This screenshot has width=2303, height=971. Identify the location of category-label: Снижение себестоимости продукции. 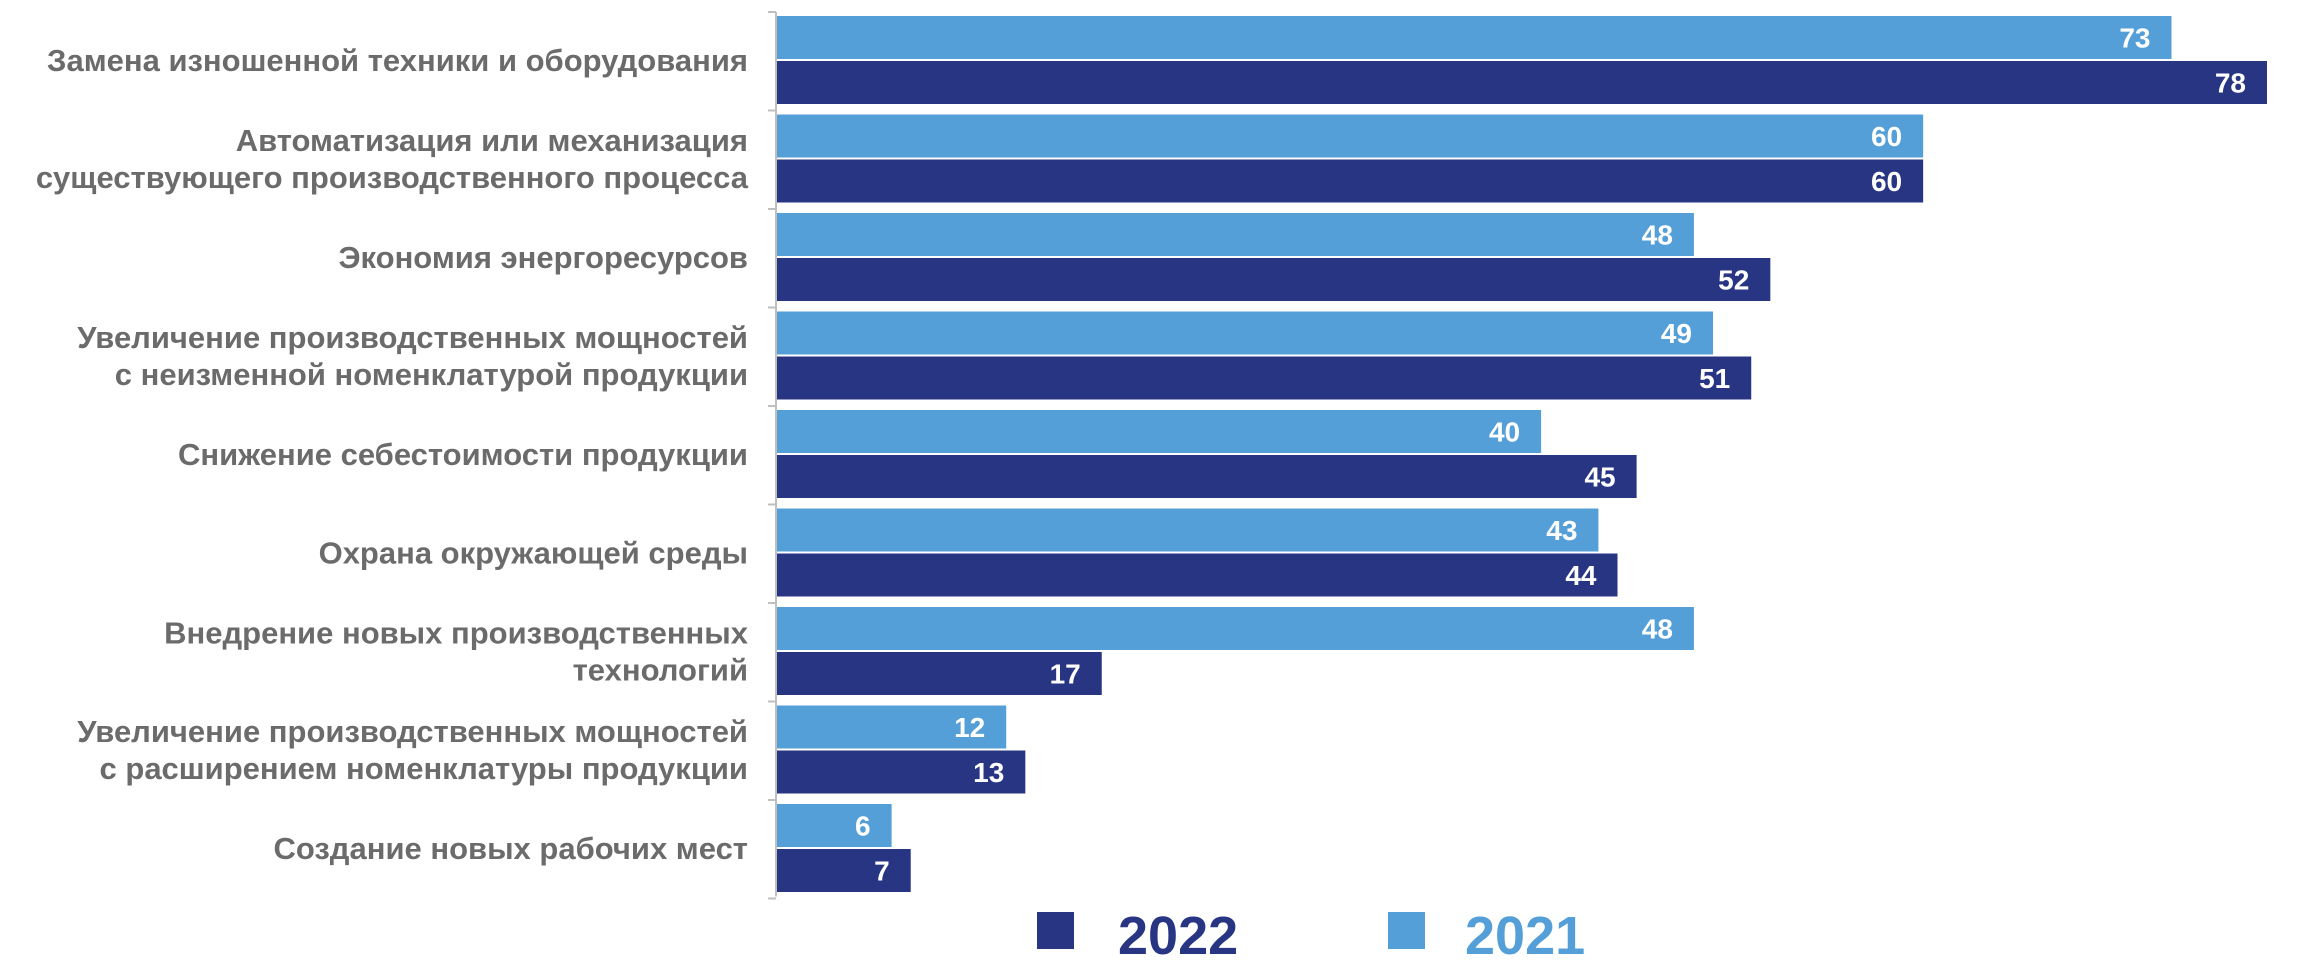
(463, 454).